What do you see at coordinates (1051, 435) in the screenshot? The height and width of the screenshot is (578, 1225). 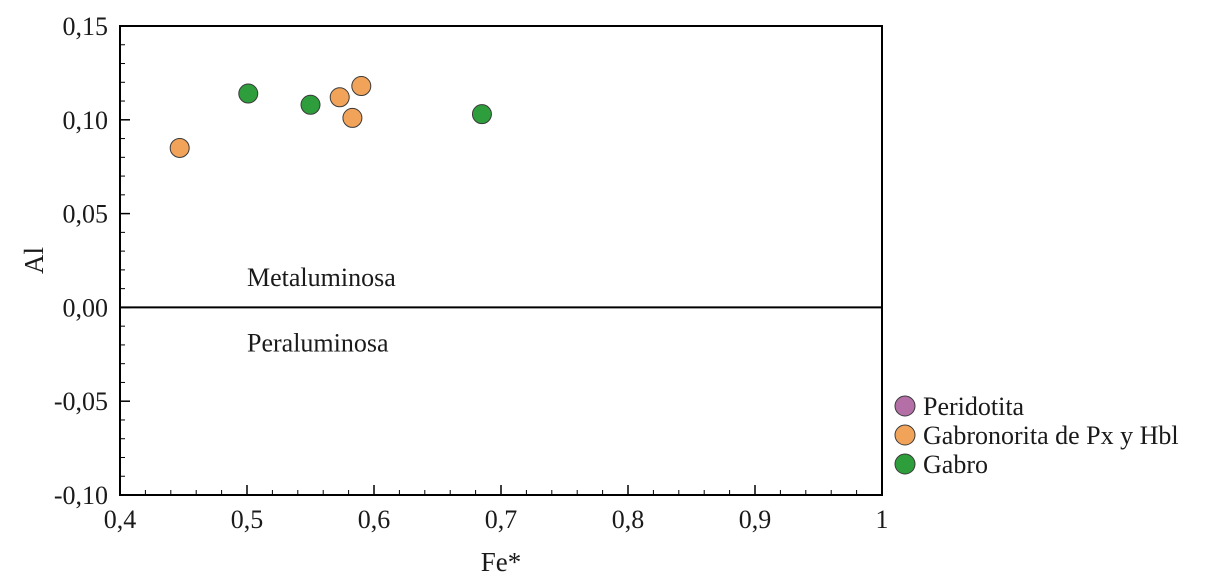 I see `legend-label: Gabronorita de Px y Hbl` at bounding box center [1051, 435].